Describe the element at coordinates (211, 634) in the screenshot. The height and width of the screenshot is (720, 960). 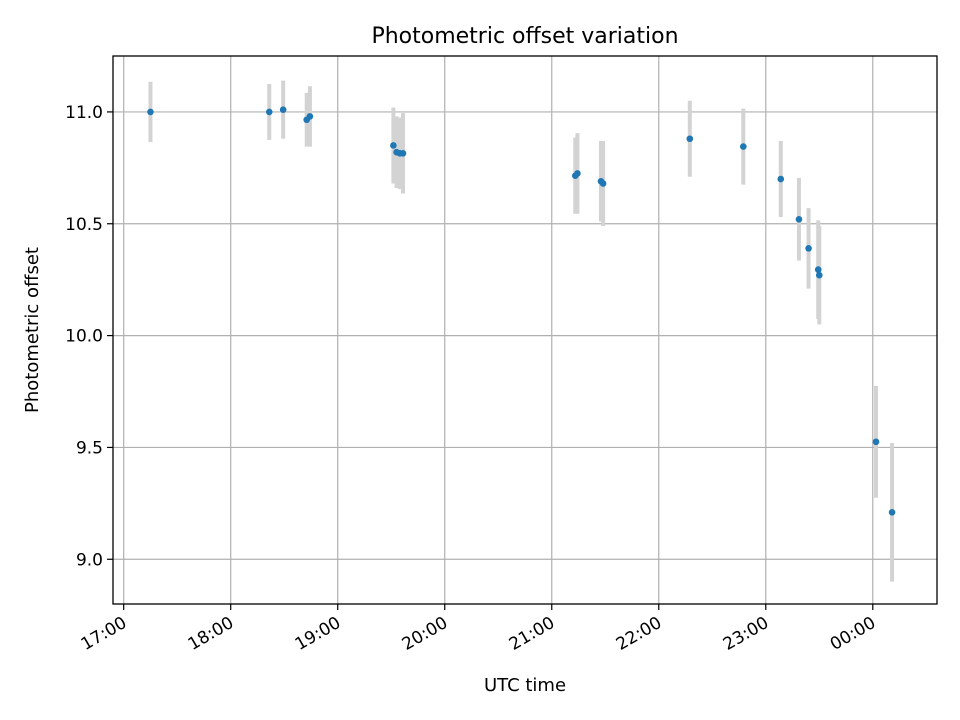
I see `x-tick-label: 18:00` at that location.